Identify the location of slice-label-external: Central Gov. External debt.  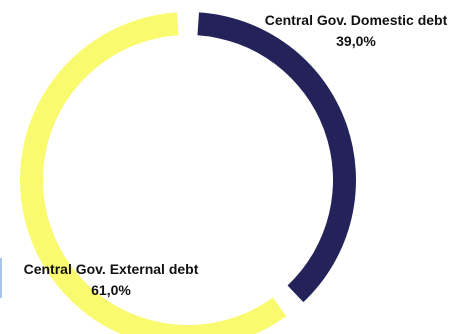
(111, 269).